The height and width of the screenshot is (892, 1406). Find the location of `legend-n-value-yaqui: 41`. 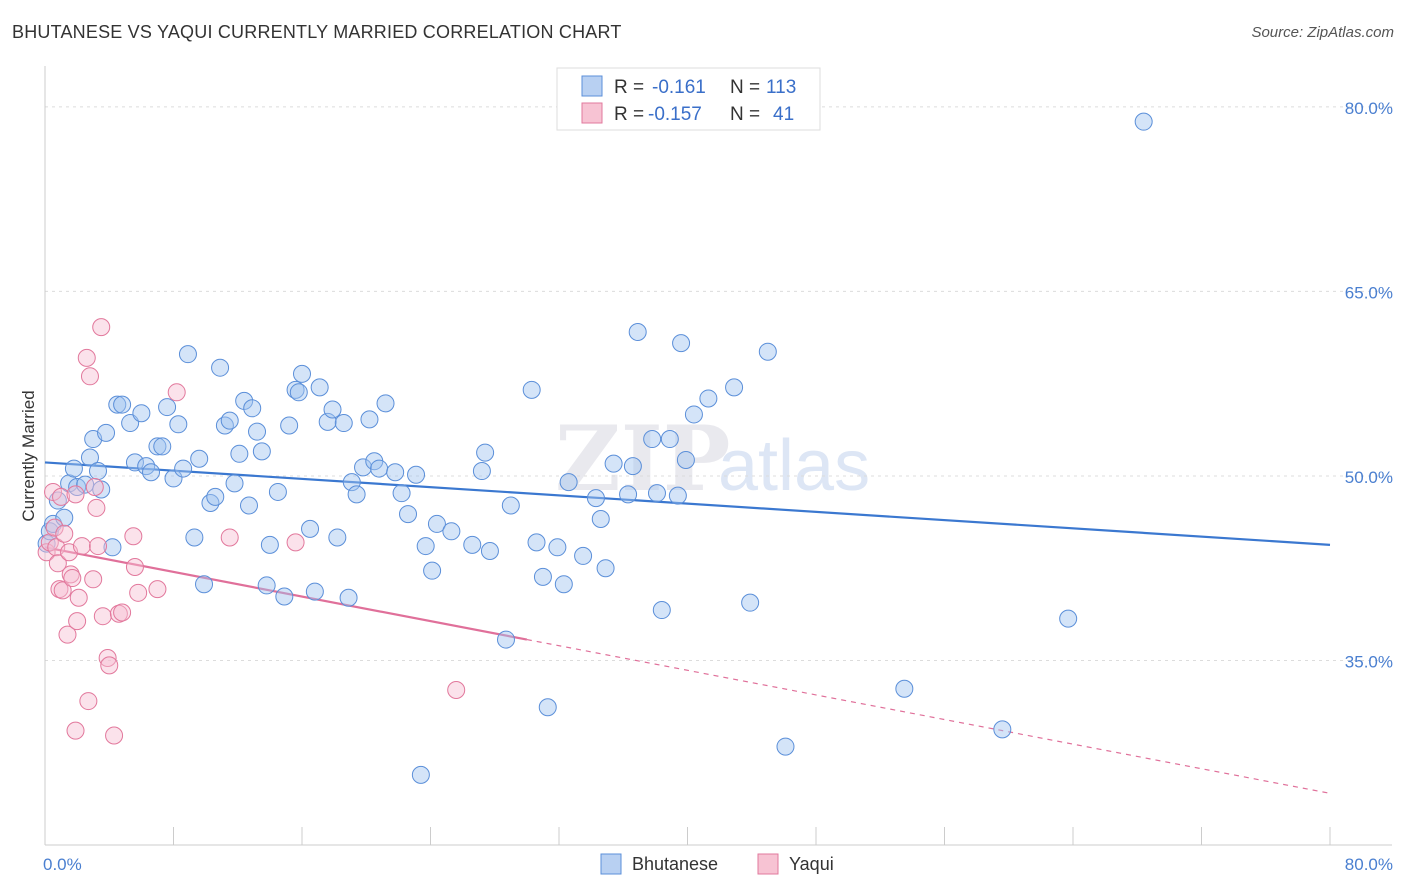

legend-n-value-yaqui: 41 is located at coordinates (783, 114).